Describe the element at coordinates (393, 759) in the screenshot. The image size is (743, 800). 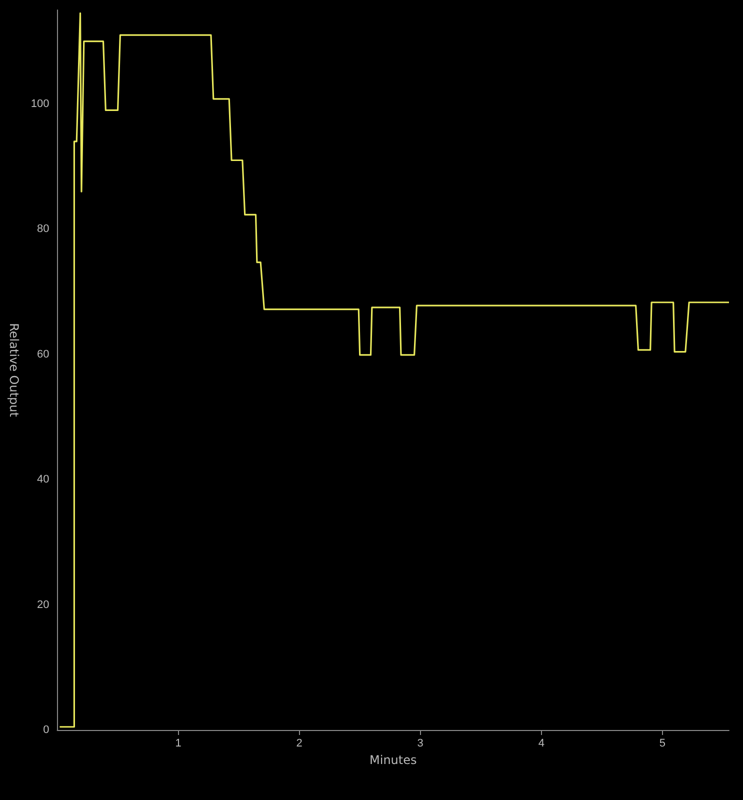
I see `x-axis-title: Minutes` at that location.